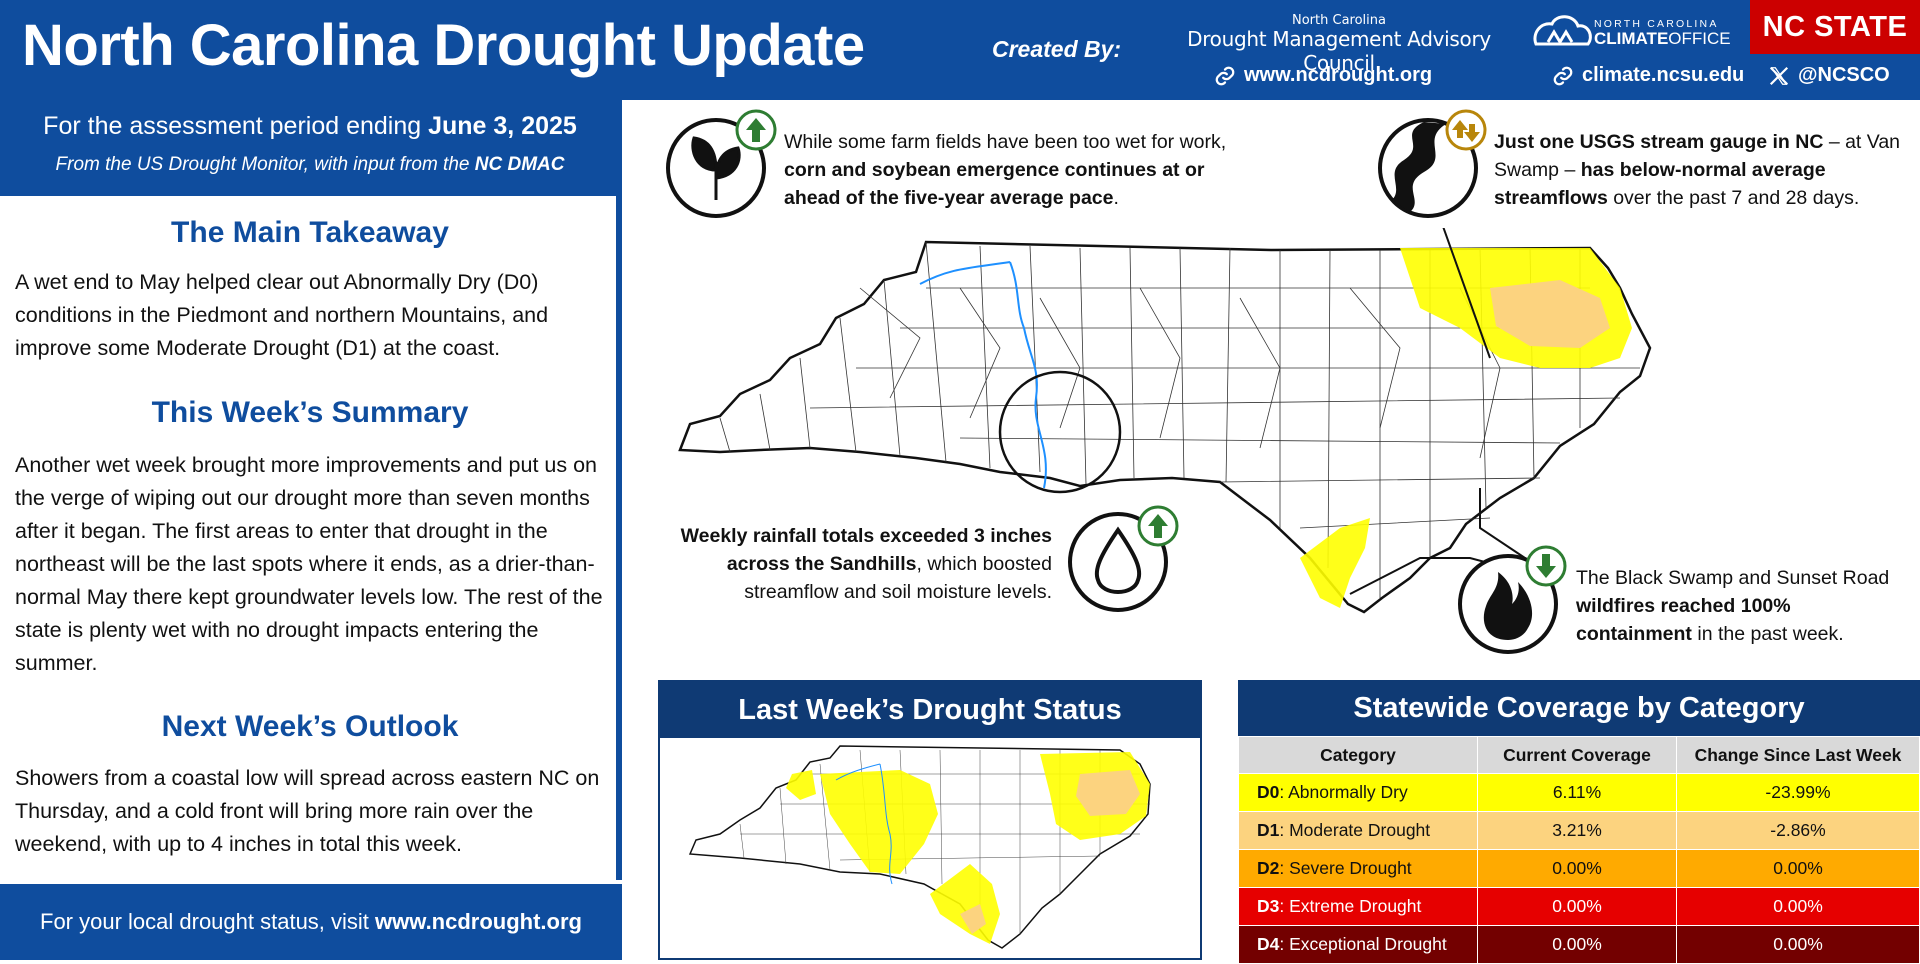  I want to click on climate-office-name: CLIMATEOFFICE, so click(1662, 39).